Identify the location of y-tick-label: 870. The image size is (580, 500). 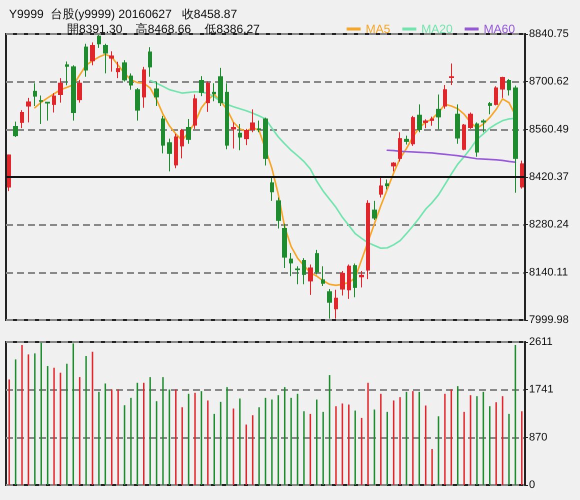
(538, 437).